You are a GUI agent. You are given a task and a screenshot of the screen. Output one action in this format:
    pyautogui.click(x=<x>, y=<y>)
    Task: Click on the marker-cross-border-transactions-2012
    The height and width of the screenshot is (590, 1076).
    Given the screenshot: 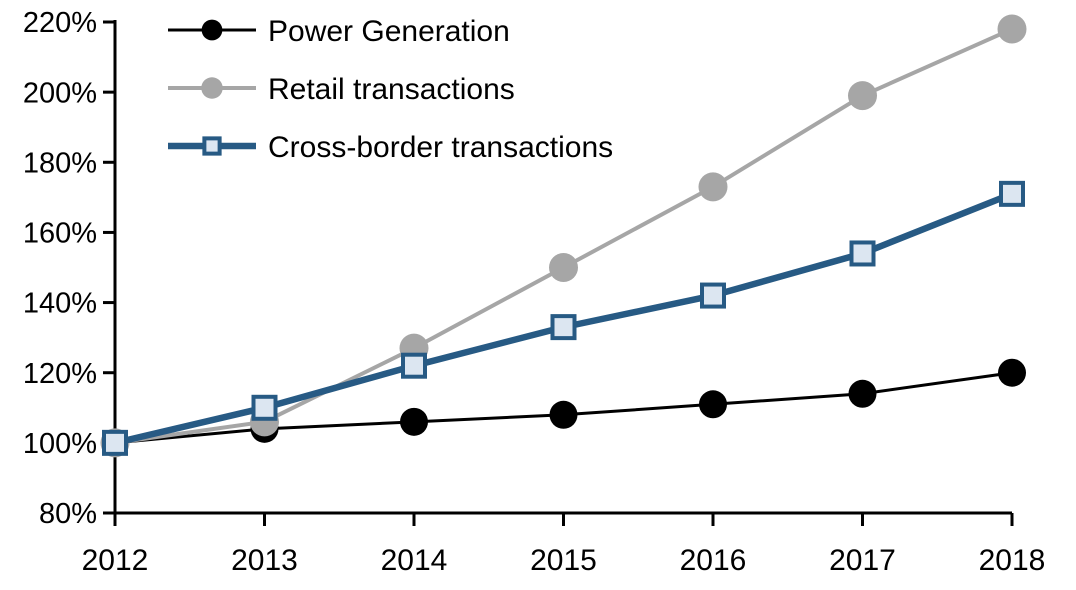 What is the action you would take?
    pyautogui.click(x=115, y=442)
    